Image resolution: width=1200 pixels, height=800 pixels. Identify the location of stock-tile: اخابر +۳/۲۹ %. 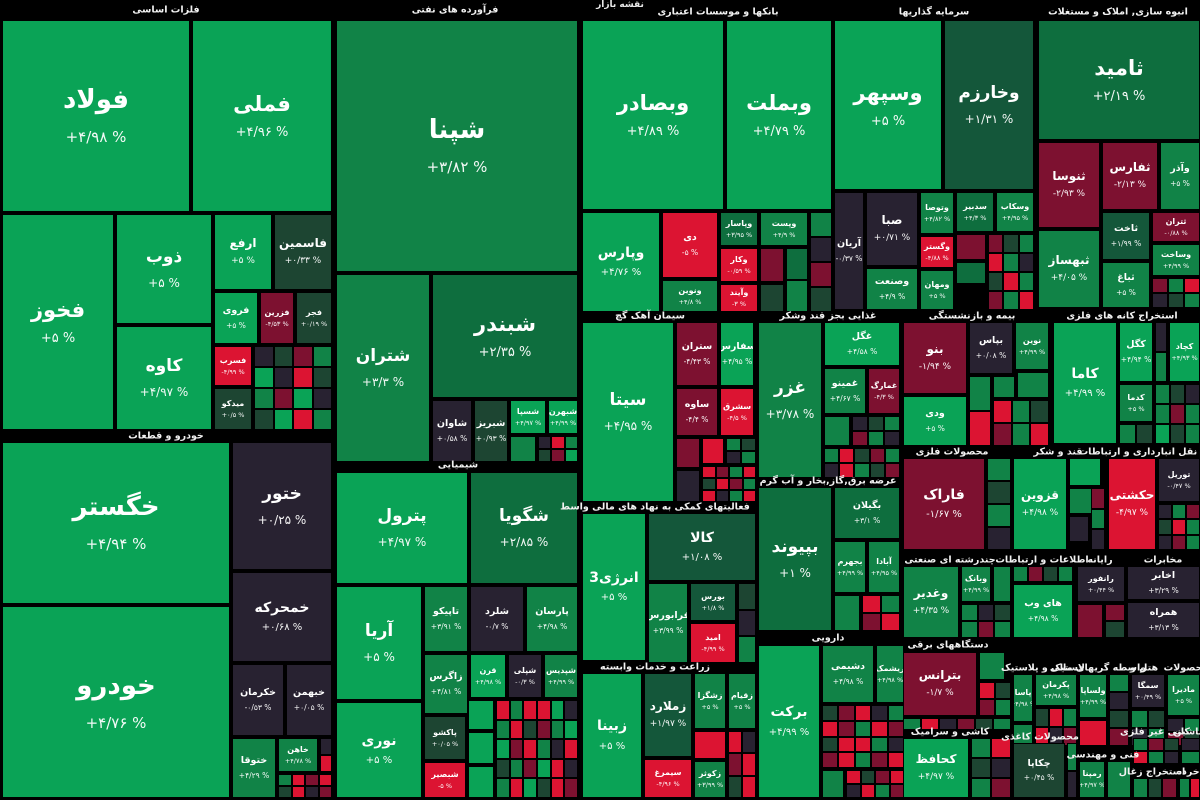
(1163, 583).